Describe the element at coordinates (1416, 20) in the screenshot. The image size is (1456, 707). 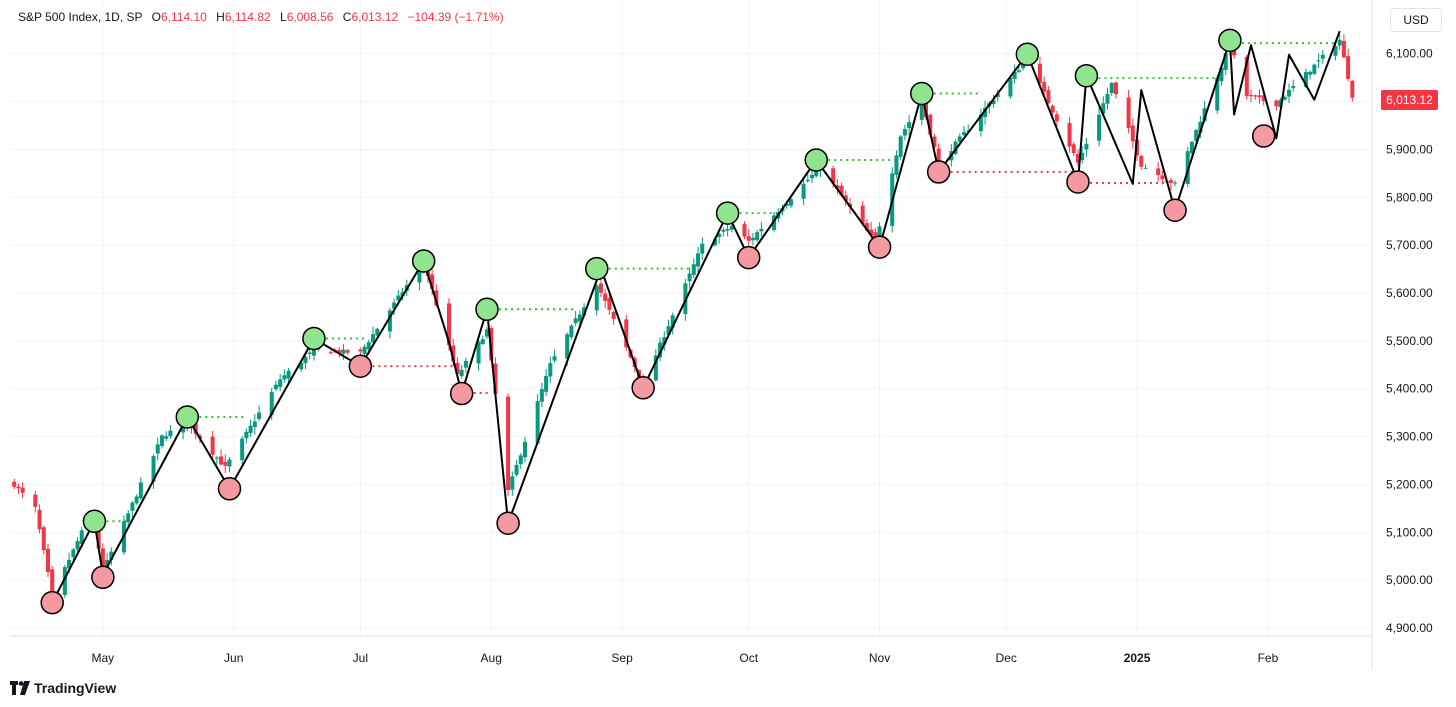
I see `currency-button: USD` at that location.